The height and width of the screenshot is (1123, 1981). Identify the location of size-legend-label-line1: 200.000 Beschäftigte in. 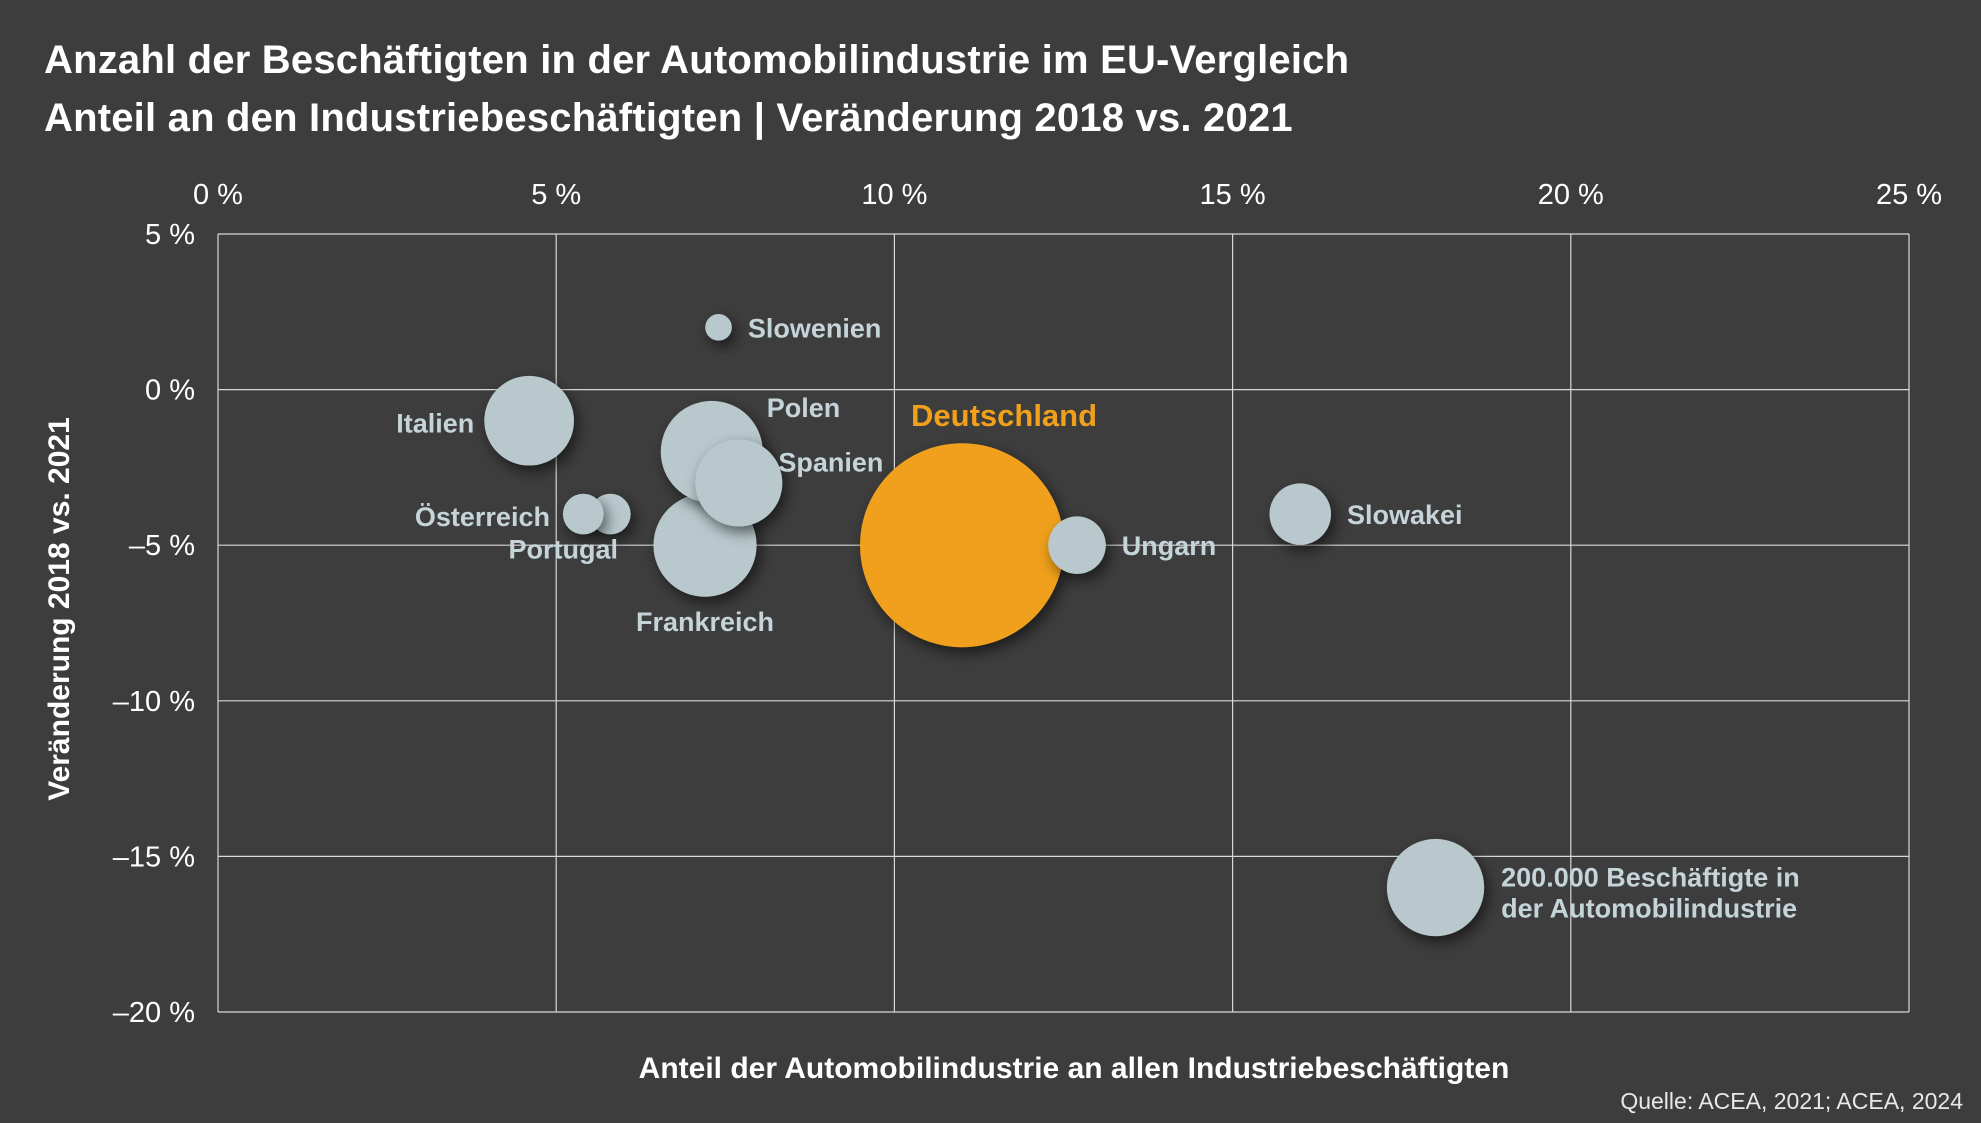
(1650, 878).